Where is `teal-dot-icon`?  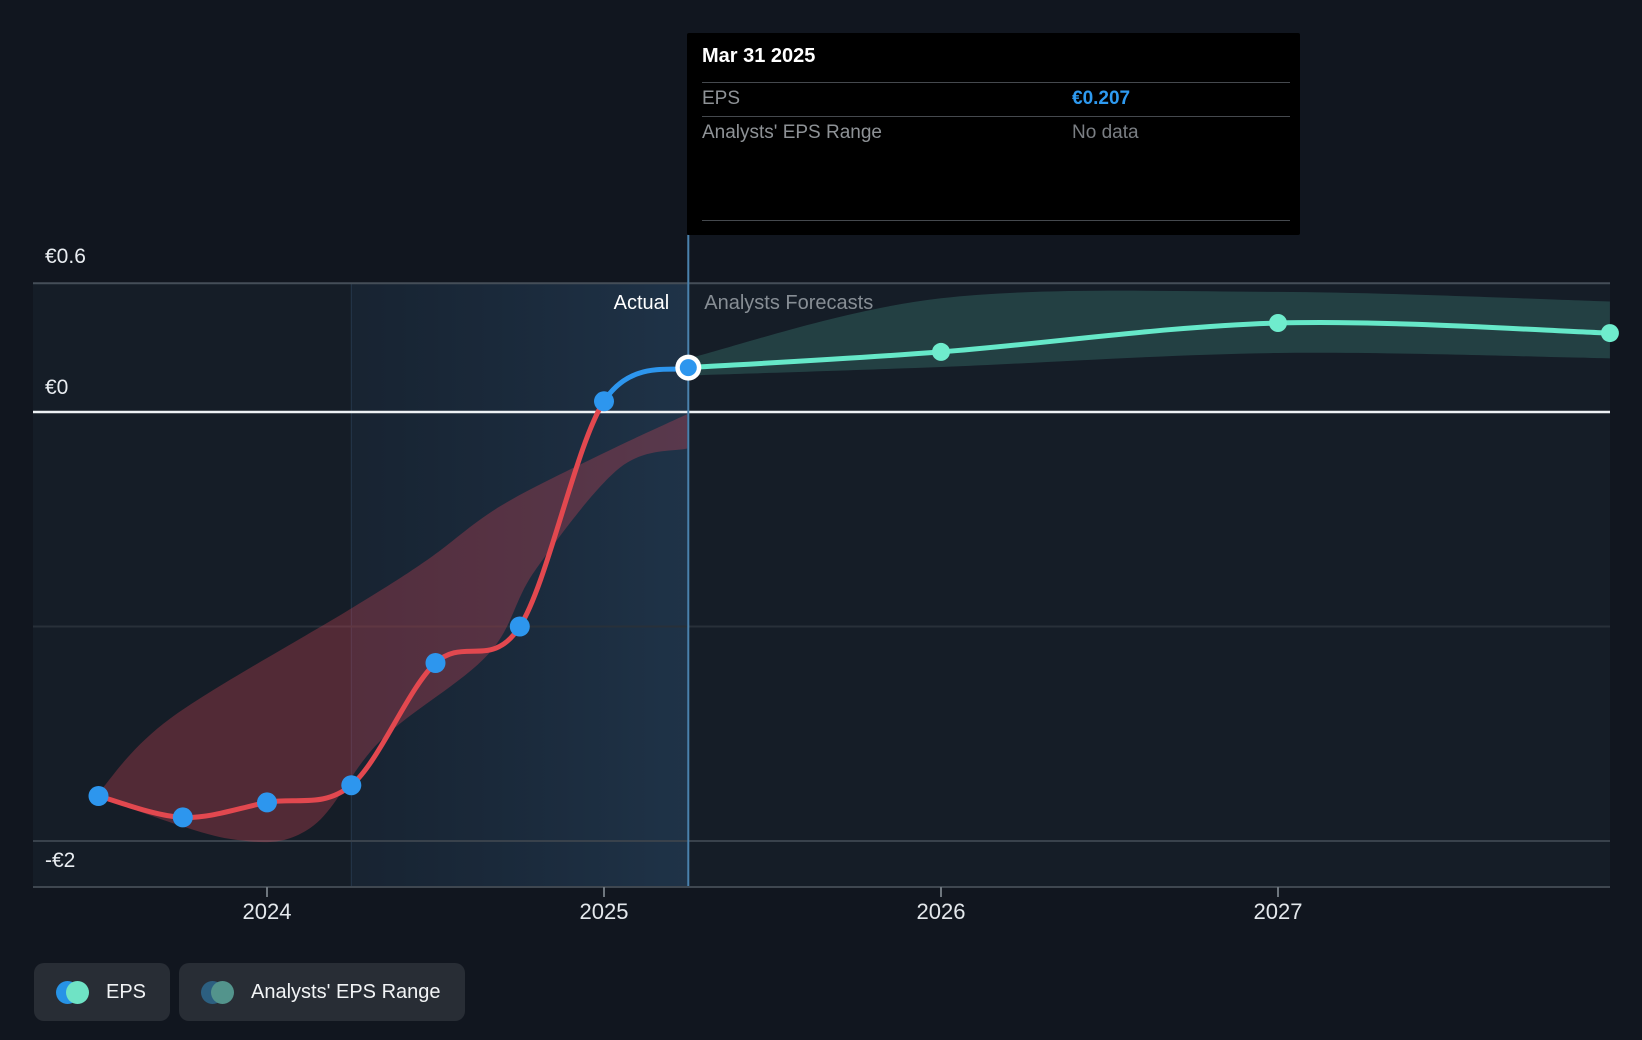
teal-dot-icon is located at coordinates (77, 992).